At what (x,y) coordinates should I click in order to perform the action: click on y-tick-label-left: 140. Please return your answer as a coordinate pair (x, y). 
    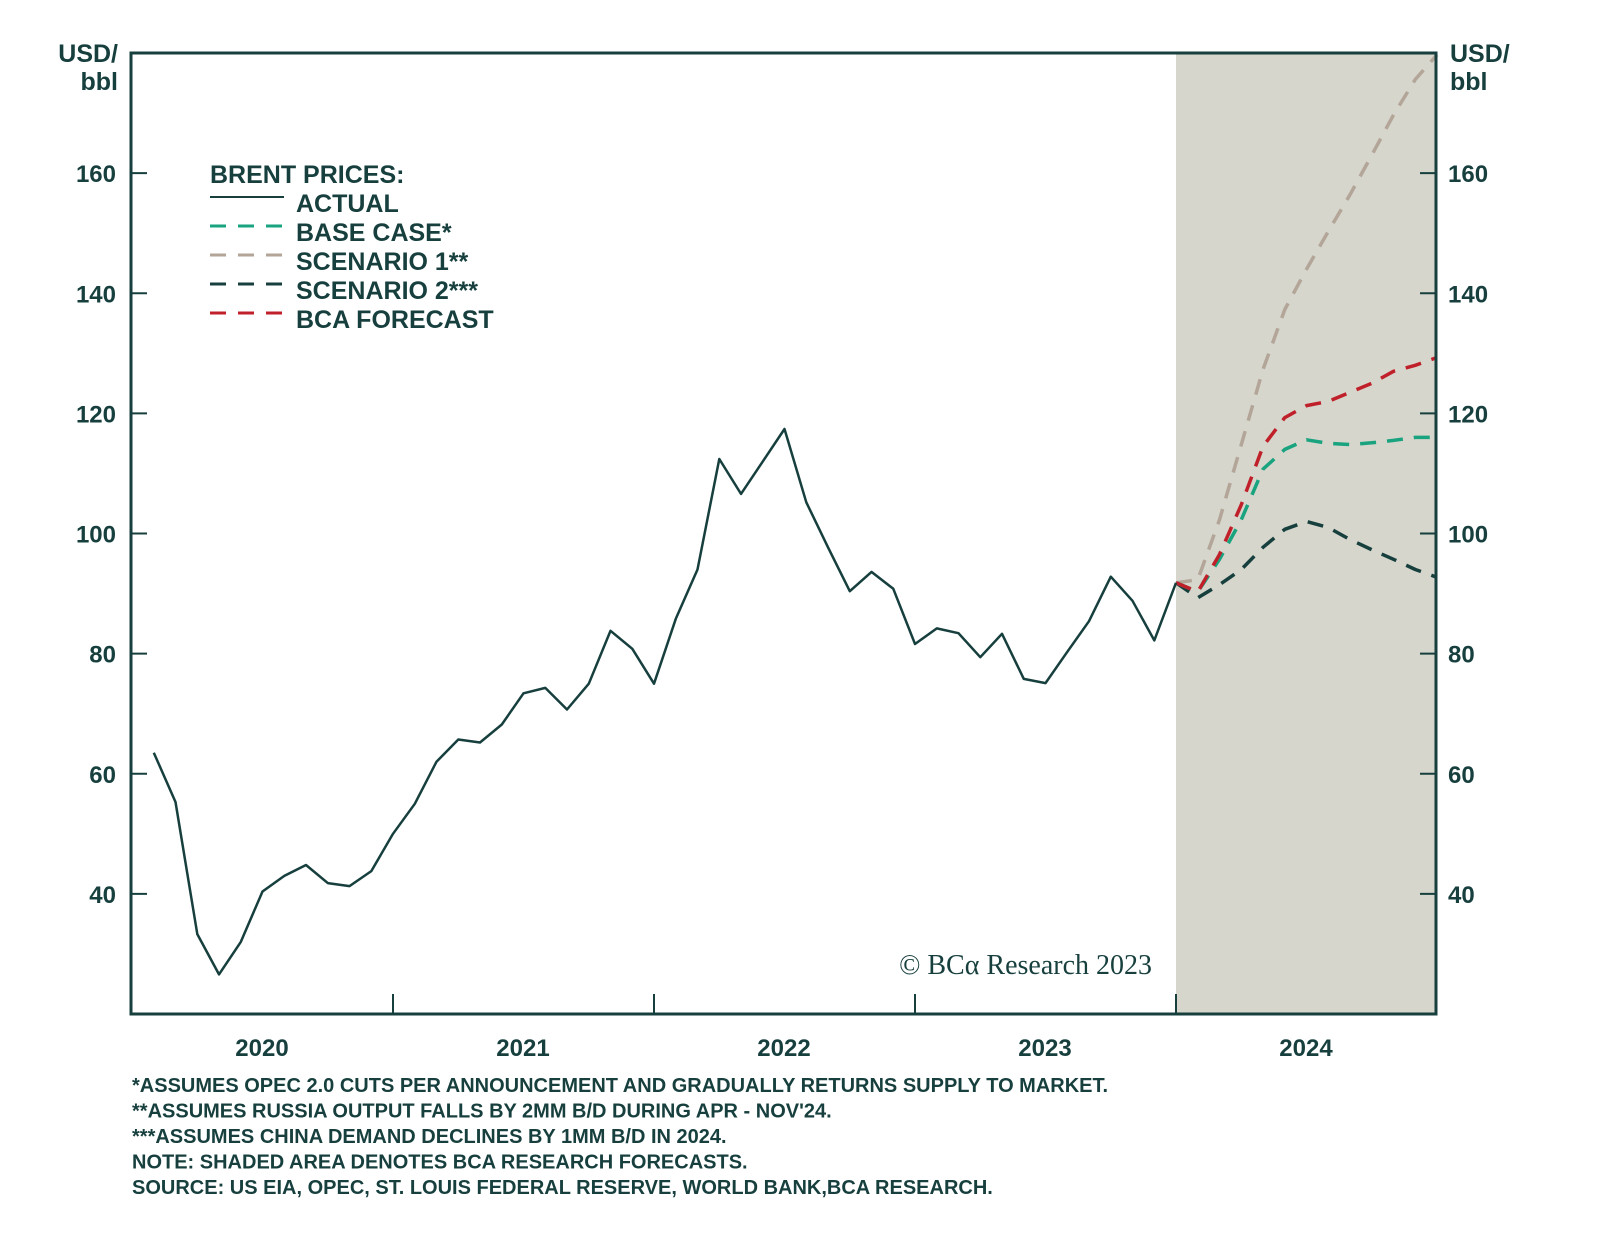
    Looking at the image, I should click on (96, 294).